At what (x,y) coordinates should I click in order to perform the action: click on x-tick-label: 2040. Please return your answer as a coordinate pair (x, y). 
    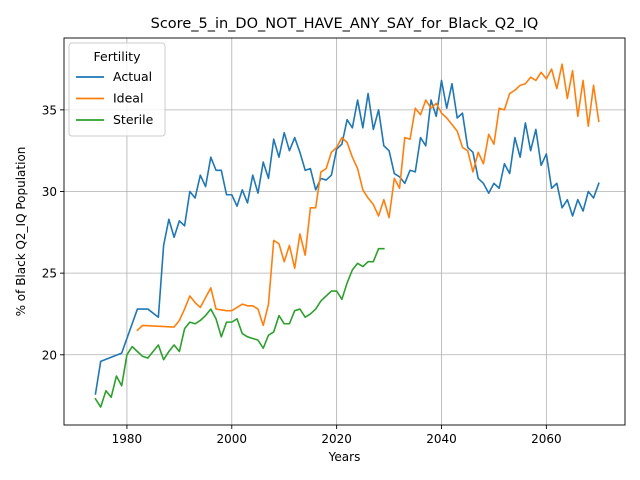
    Looking at the image, I should click on (441, 439).